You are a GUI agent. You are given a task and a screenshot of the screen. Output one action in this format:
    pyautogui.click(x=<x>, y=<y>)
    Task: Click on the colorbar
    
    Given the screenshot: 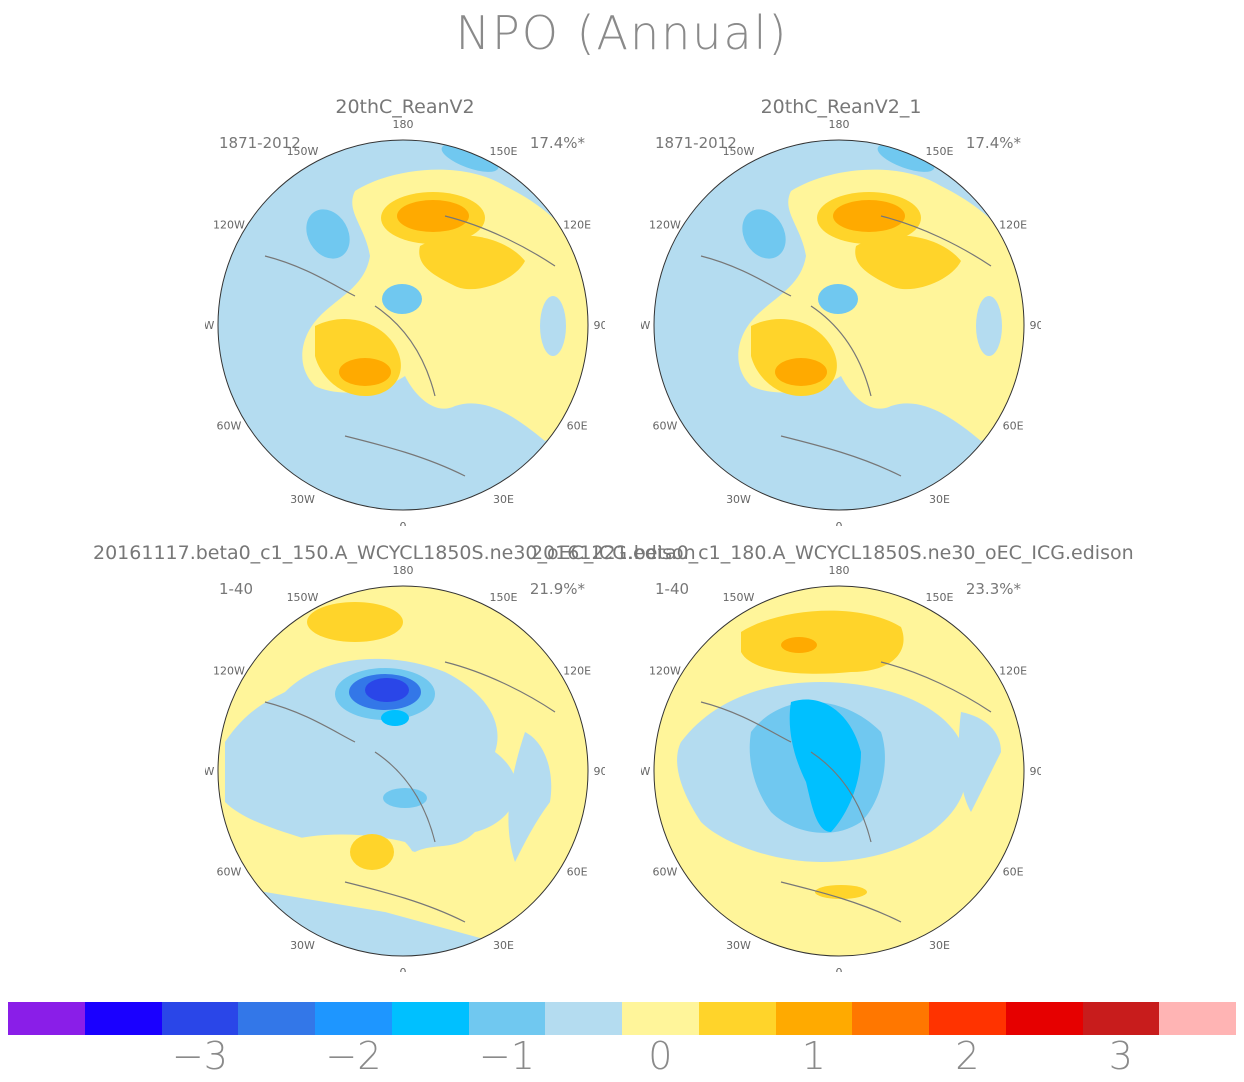 What is the action you would take?
    pyautogui.click(x=622, y=1018)
    